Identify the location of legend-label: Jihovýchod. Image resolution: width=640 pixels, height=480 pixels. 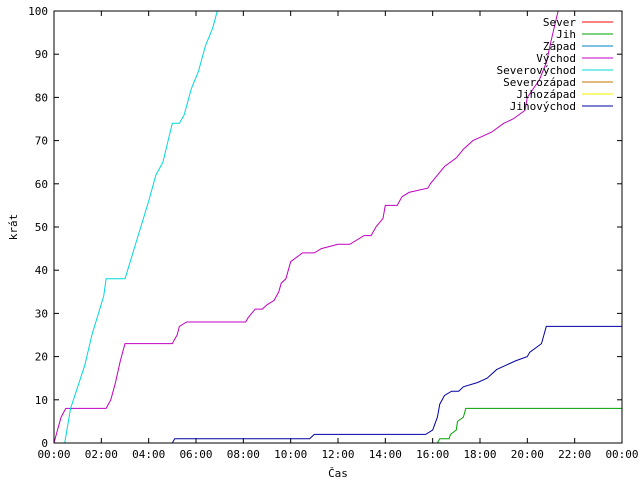
(543, 106).